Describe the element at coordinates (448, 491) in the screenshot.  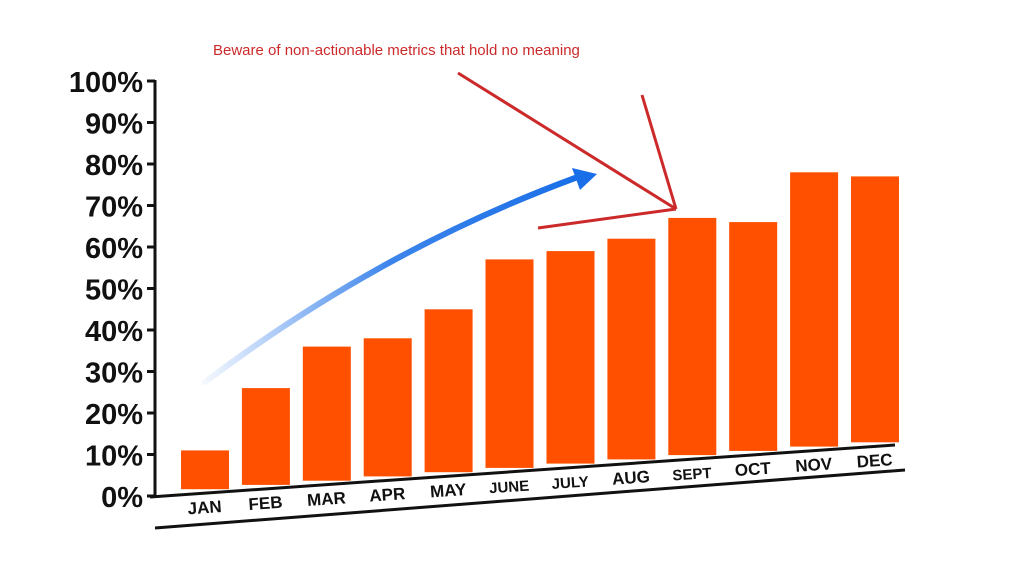
I see `x-tick-label-may: MAY` at that location.